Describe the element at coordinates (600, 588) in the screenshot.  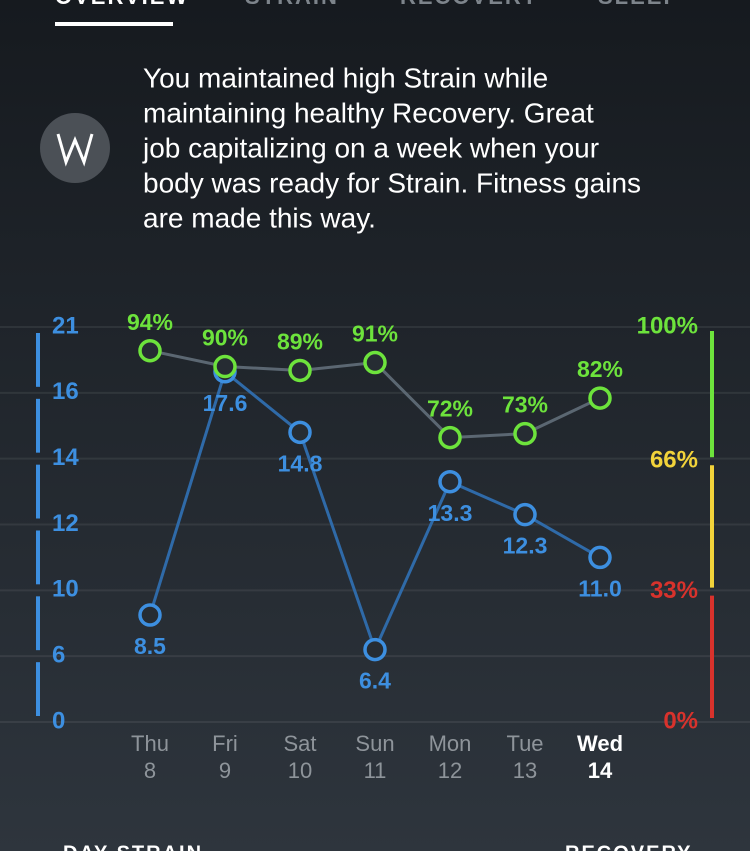
I see `data-label: 11.0` at that location.